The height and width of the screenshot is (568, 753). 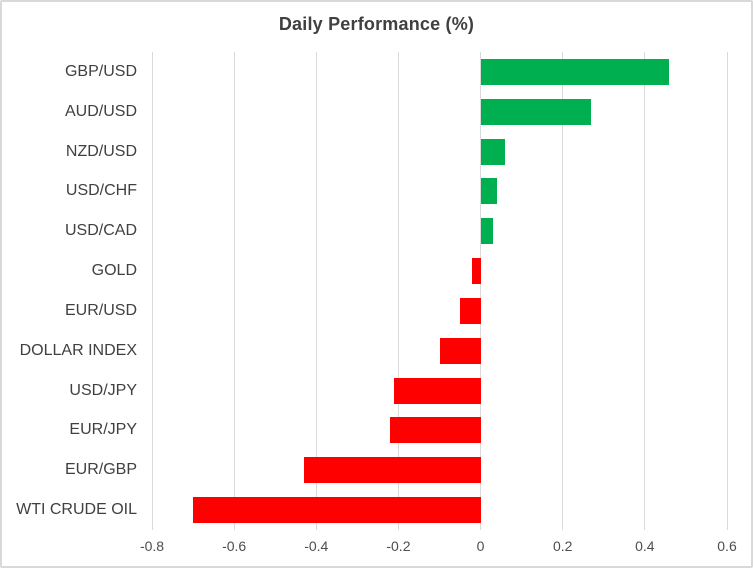 I want to click on x-tick-label: 0, so click(x=480, y=546).